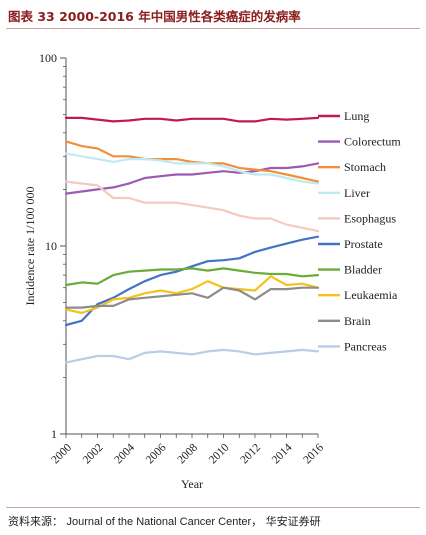 The width and height of the screenshot is (426, 535). What do you see at coordinates (250, 453) in the screenshot?
I see `x-tick-label: 2012` at bounding box center [250, 453].